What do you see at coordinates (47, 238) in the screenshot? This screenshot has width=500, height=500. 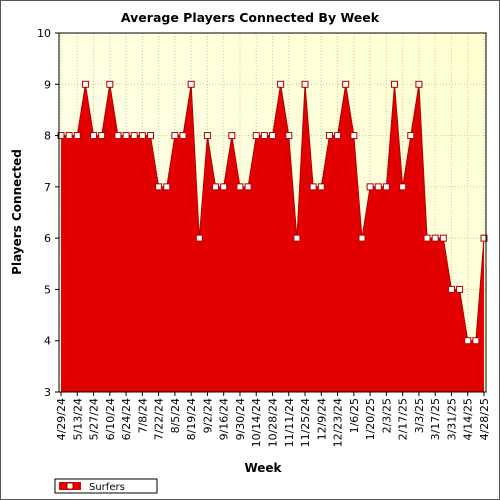 I see `y-tick-label: 6` at bounding box center [47, 238].